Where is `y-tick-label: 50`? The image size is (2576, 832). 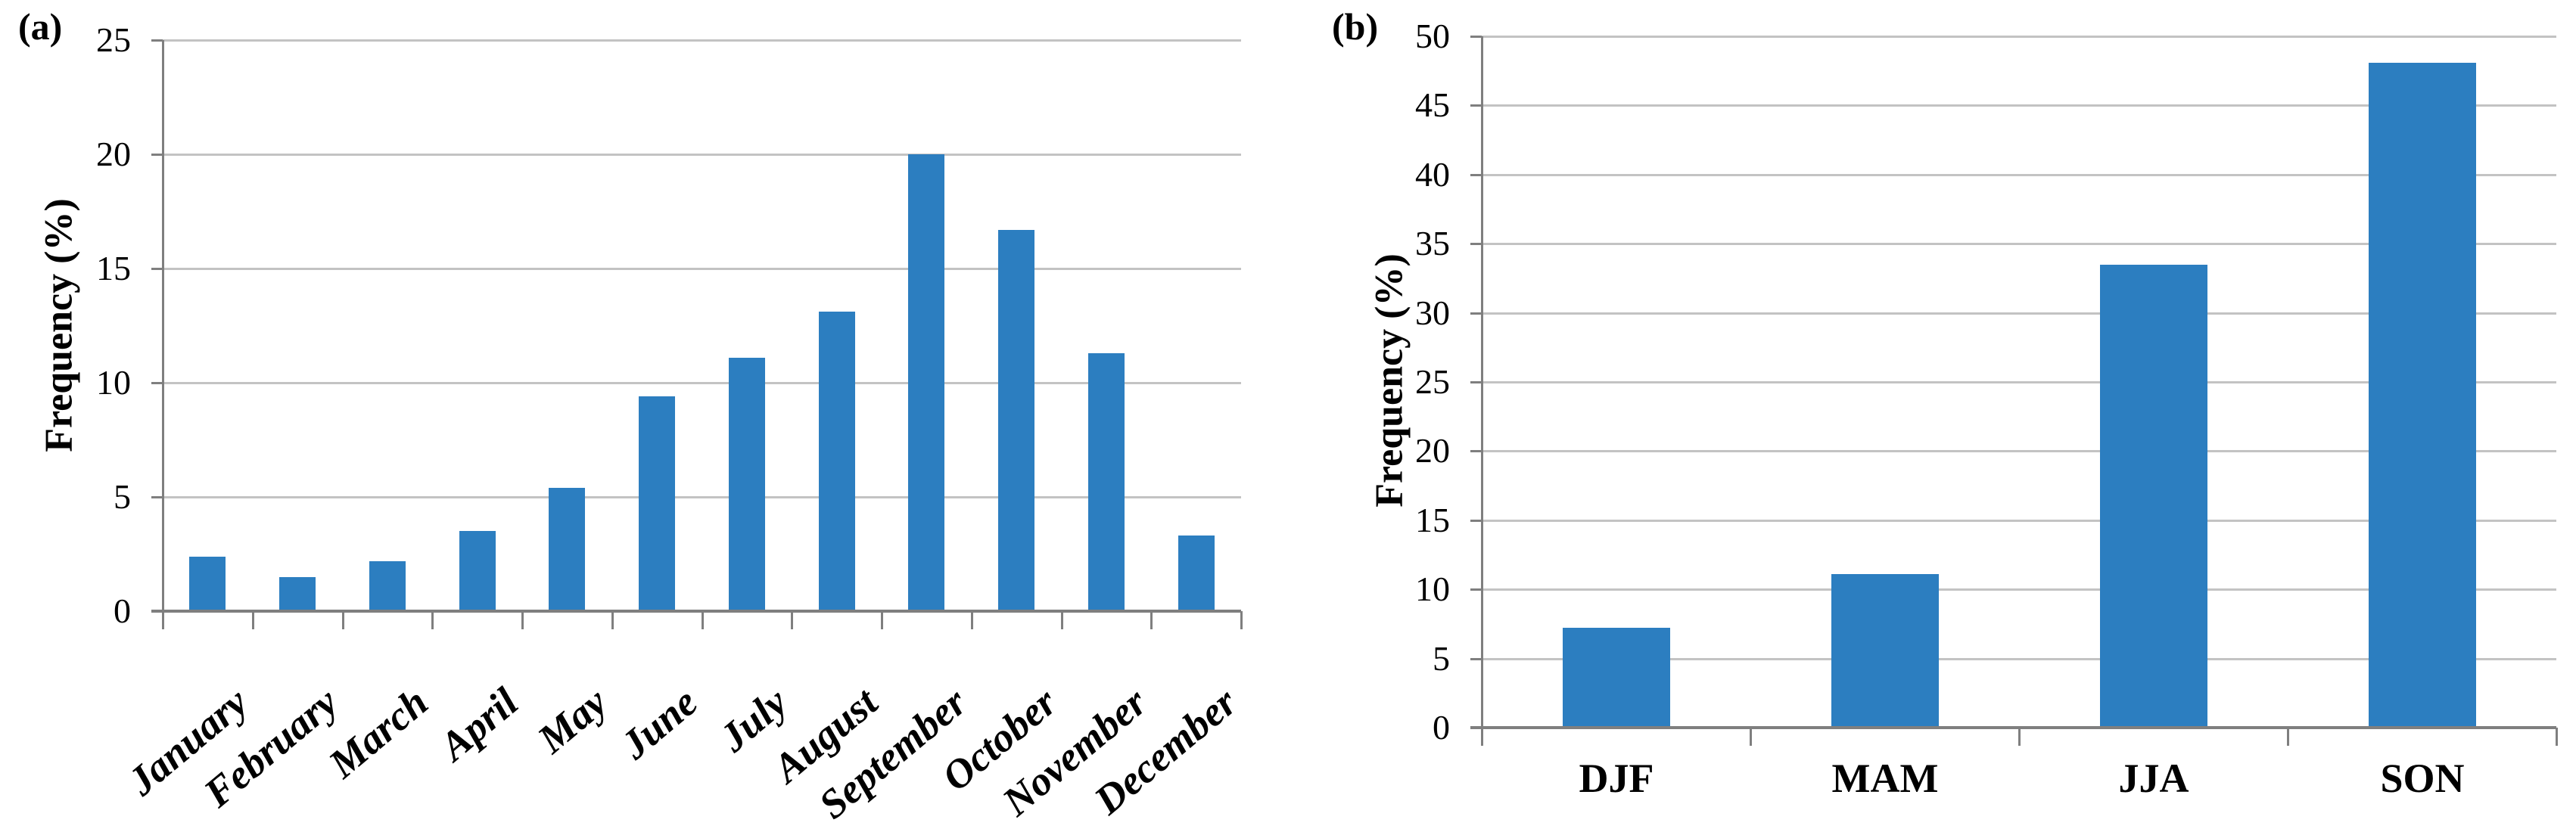 y-tick-label: 50 is located at coordinates (1432, 36).